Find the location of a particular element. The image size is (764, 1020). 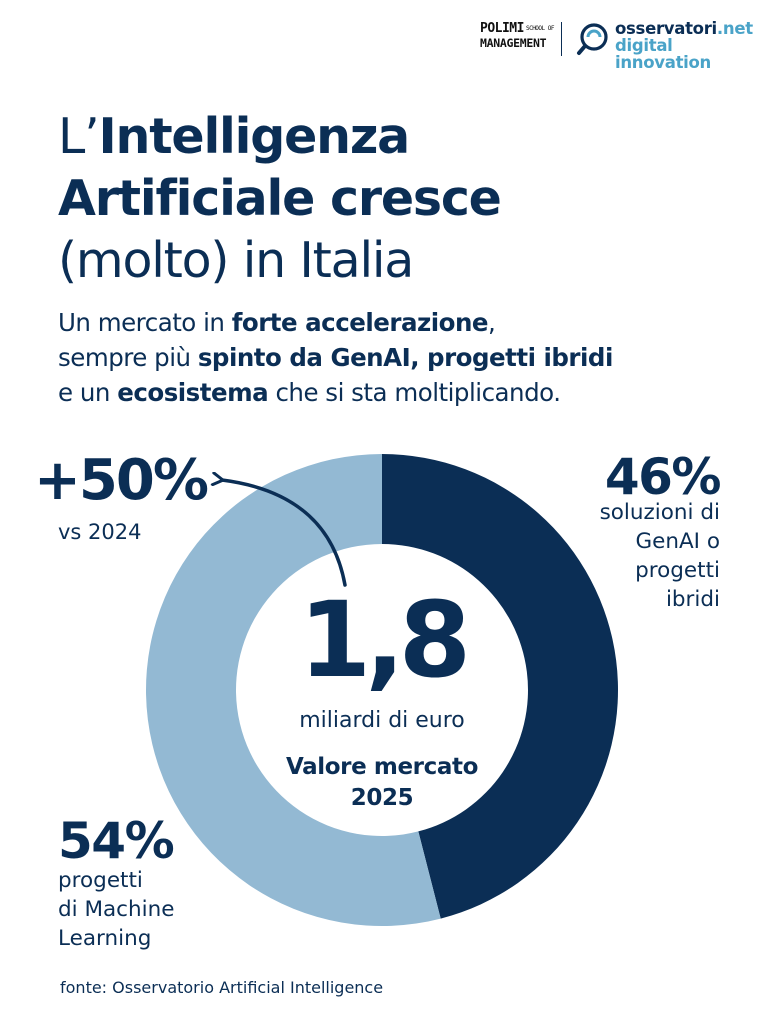

subtitle-text: che si sta moltiplicando. is located at coordinates (414, 392).